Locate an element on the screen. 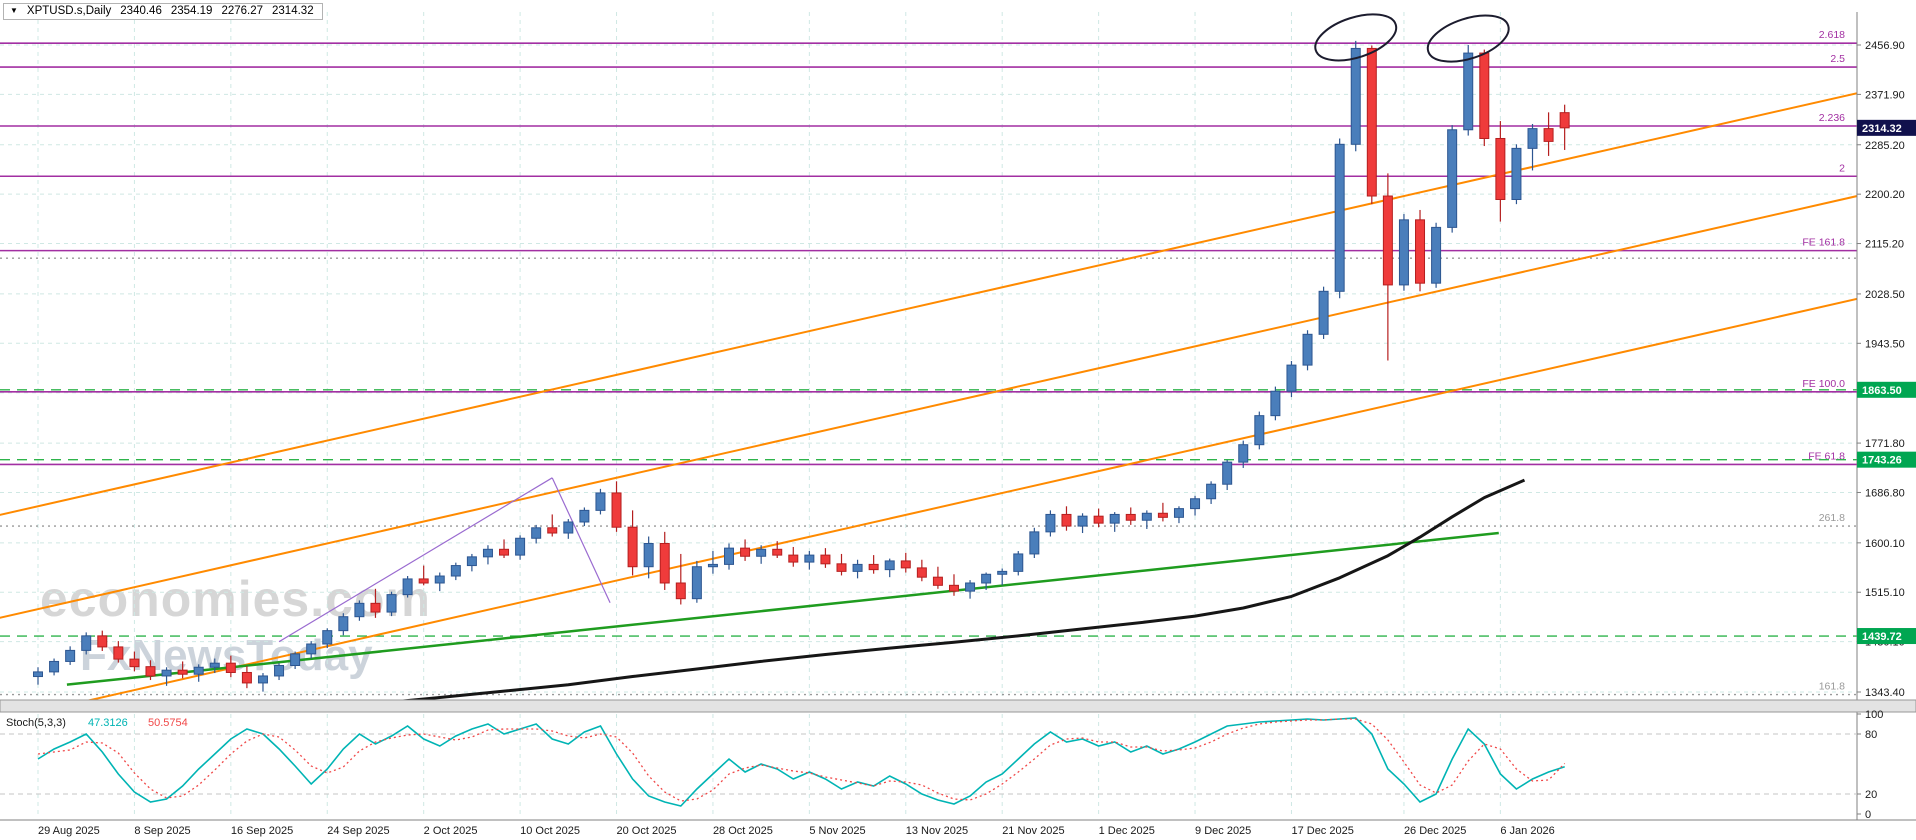 The height and width of the screenshot is (840, 1916). y-axis-label: 2456.90 is located at coordinates (1885, 46).